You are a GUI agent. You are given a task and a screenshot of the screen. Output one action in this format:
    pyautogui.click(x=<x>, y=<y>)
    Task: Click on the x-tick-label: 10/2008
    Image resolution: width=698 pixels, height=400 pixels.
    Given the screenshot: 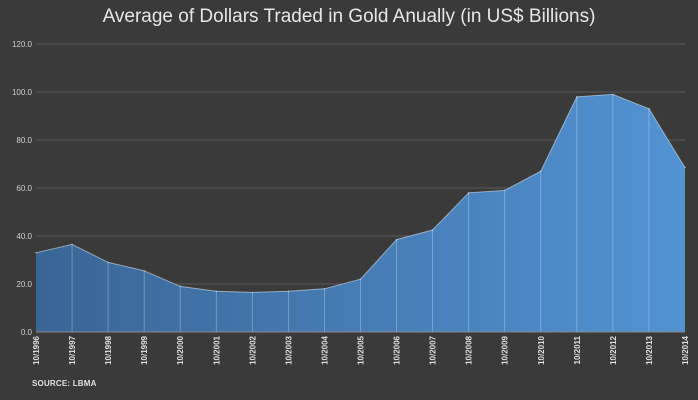 What is the action you would take?
    pyautogui.click(x=469, y=349)
    